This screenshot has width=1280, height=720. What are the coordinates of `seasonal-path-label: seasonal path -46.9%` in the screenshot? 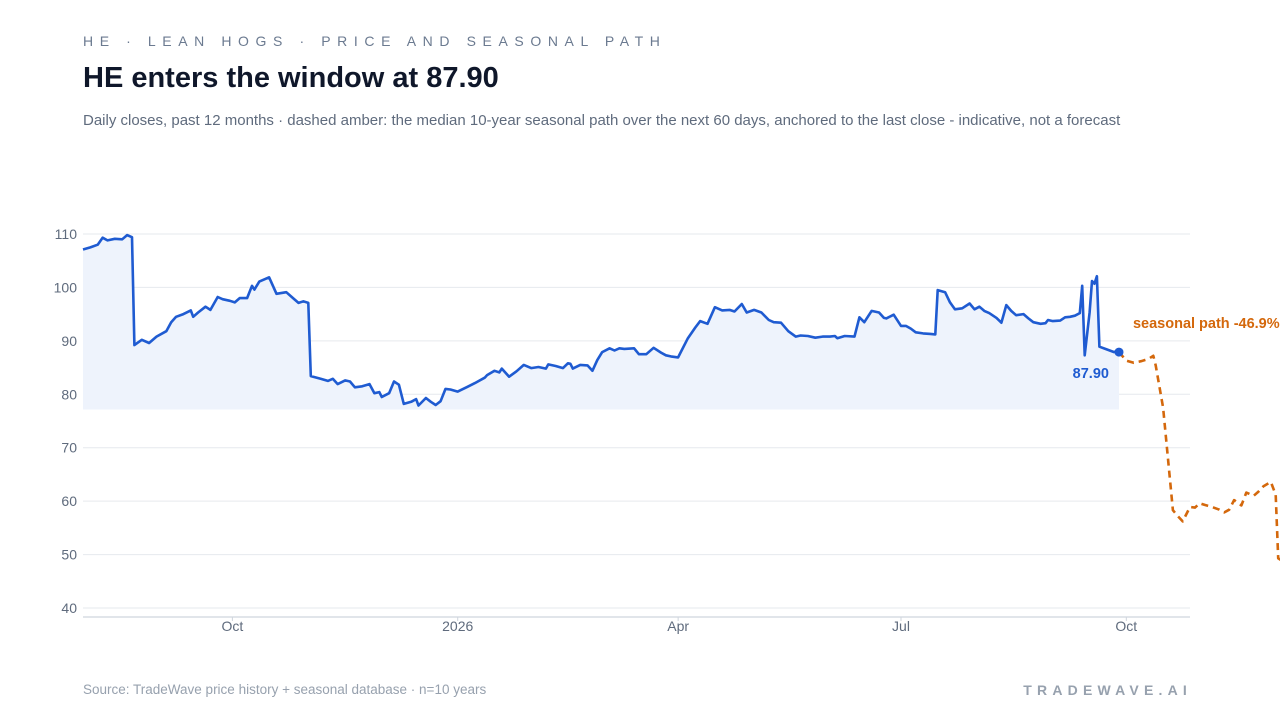 It's located at (1206, 324).